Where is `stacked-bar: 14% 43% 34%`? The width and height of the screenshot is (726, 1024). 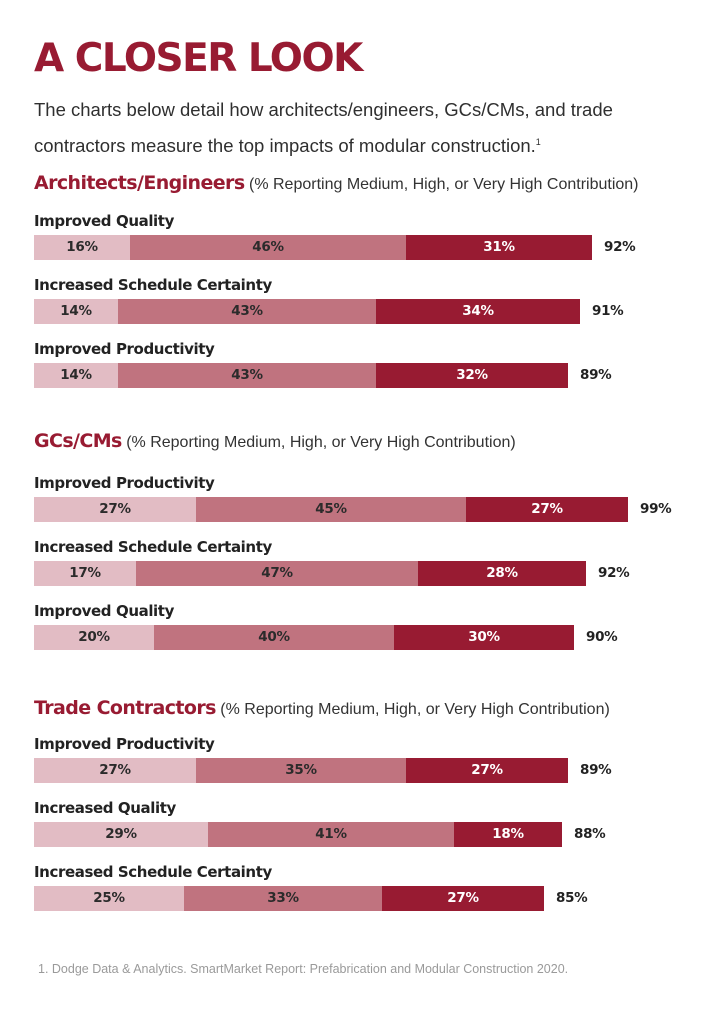 stacked-bar: 14% 43% 34% is located at coordinates (307, 311).